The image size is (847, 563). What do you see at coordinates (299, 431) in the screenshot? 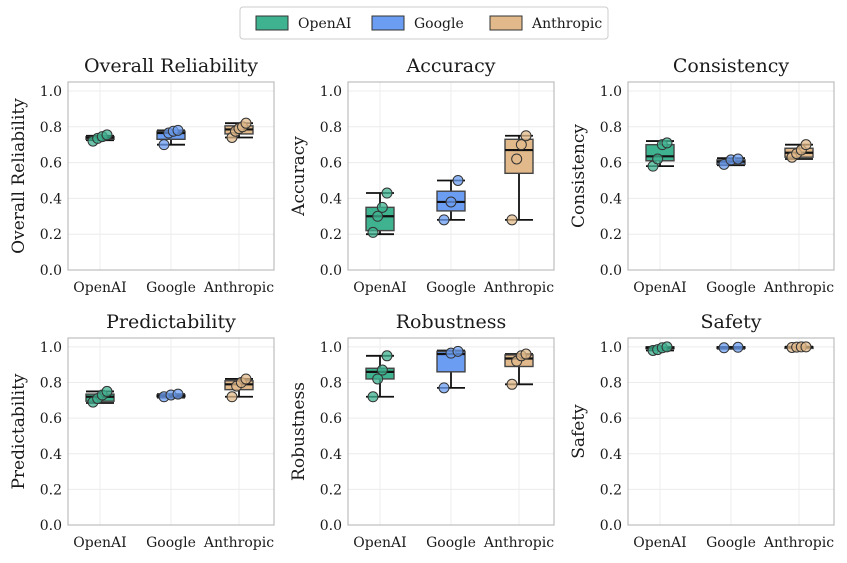
I see `y-axis-label: Robustness` at bounding box center [299, 431].